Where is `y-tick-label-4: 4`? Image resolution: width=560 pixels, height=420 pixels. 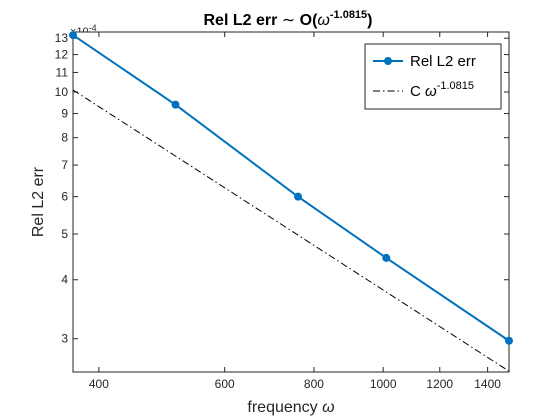 y-tick-label-4: 4 is located at coordinates (64, 280).